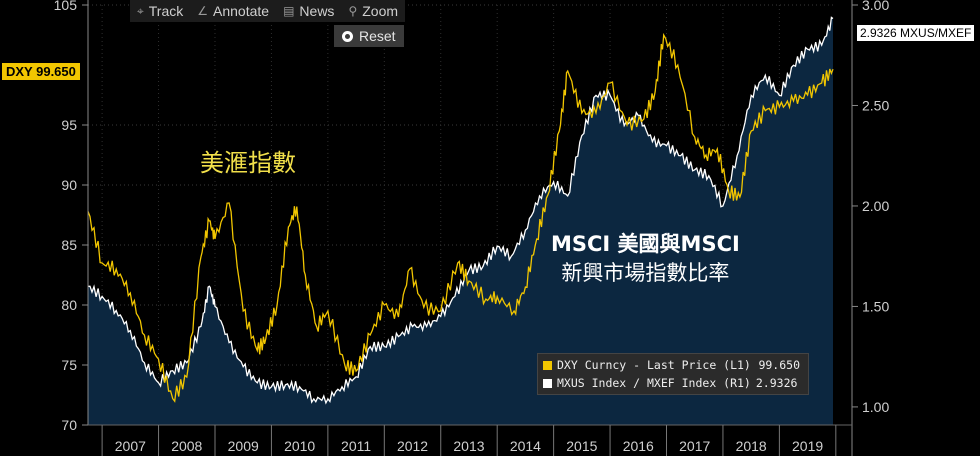  Describe the element at coordinates (751, 446) in the screenshot. I see `x-tick-label: 2018` at that location.